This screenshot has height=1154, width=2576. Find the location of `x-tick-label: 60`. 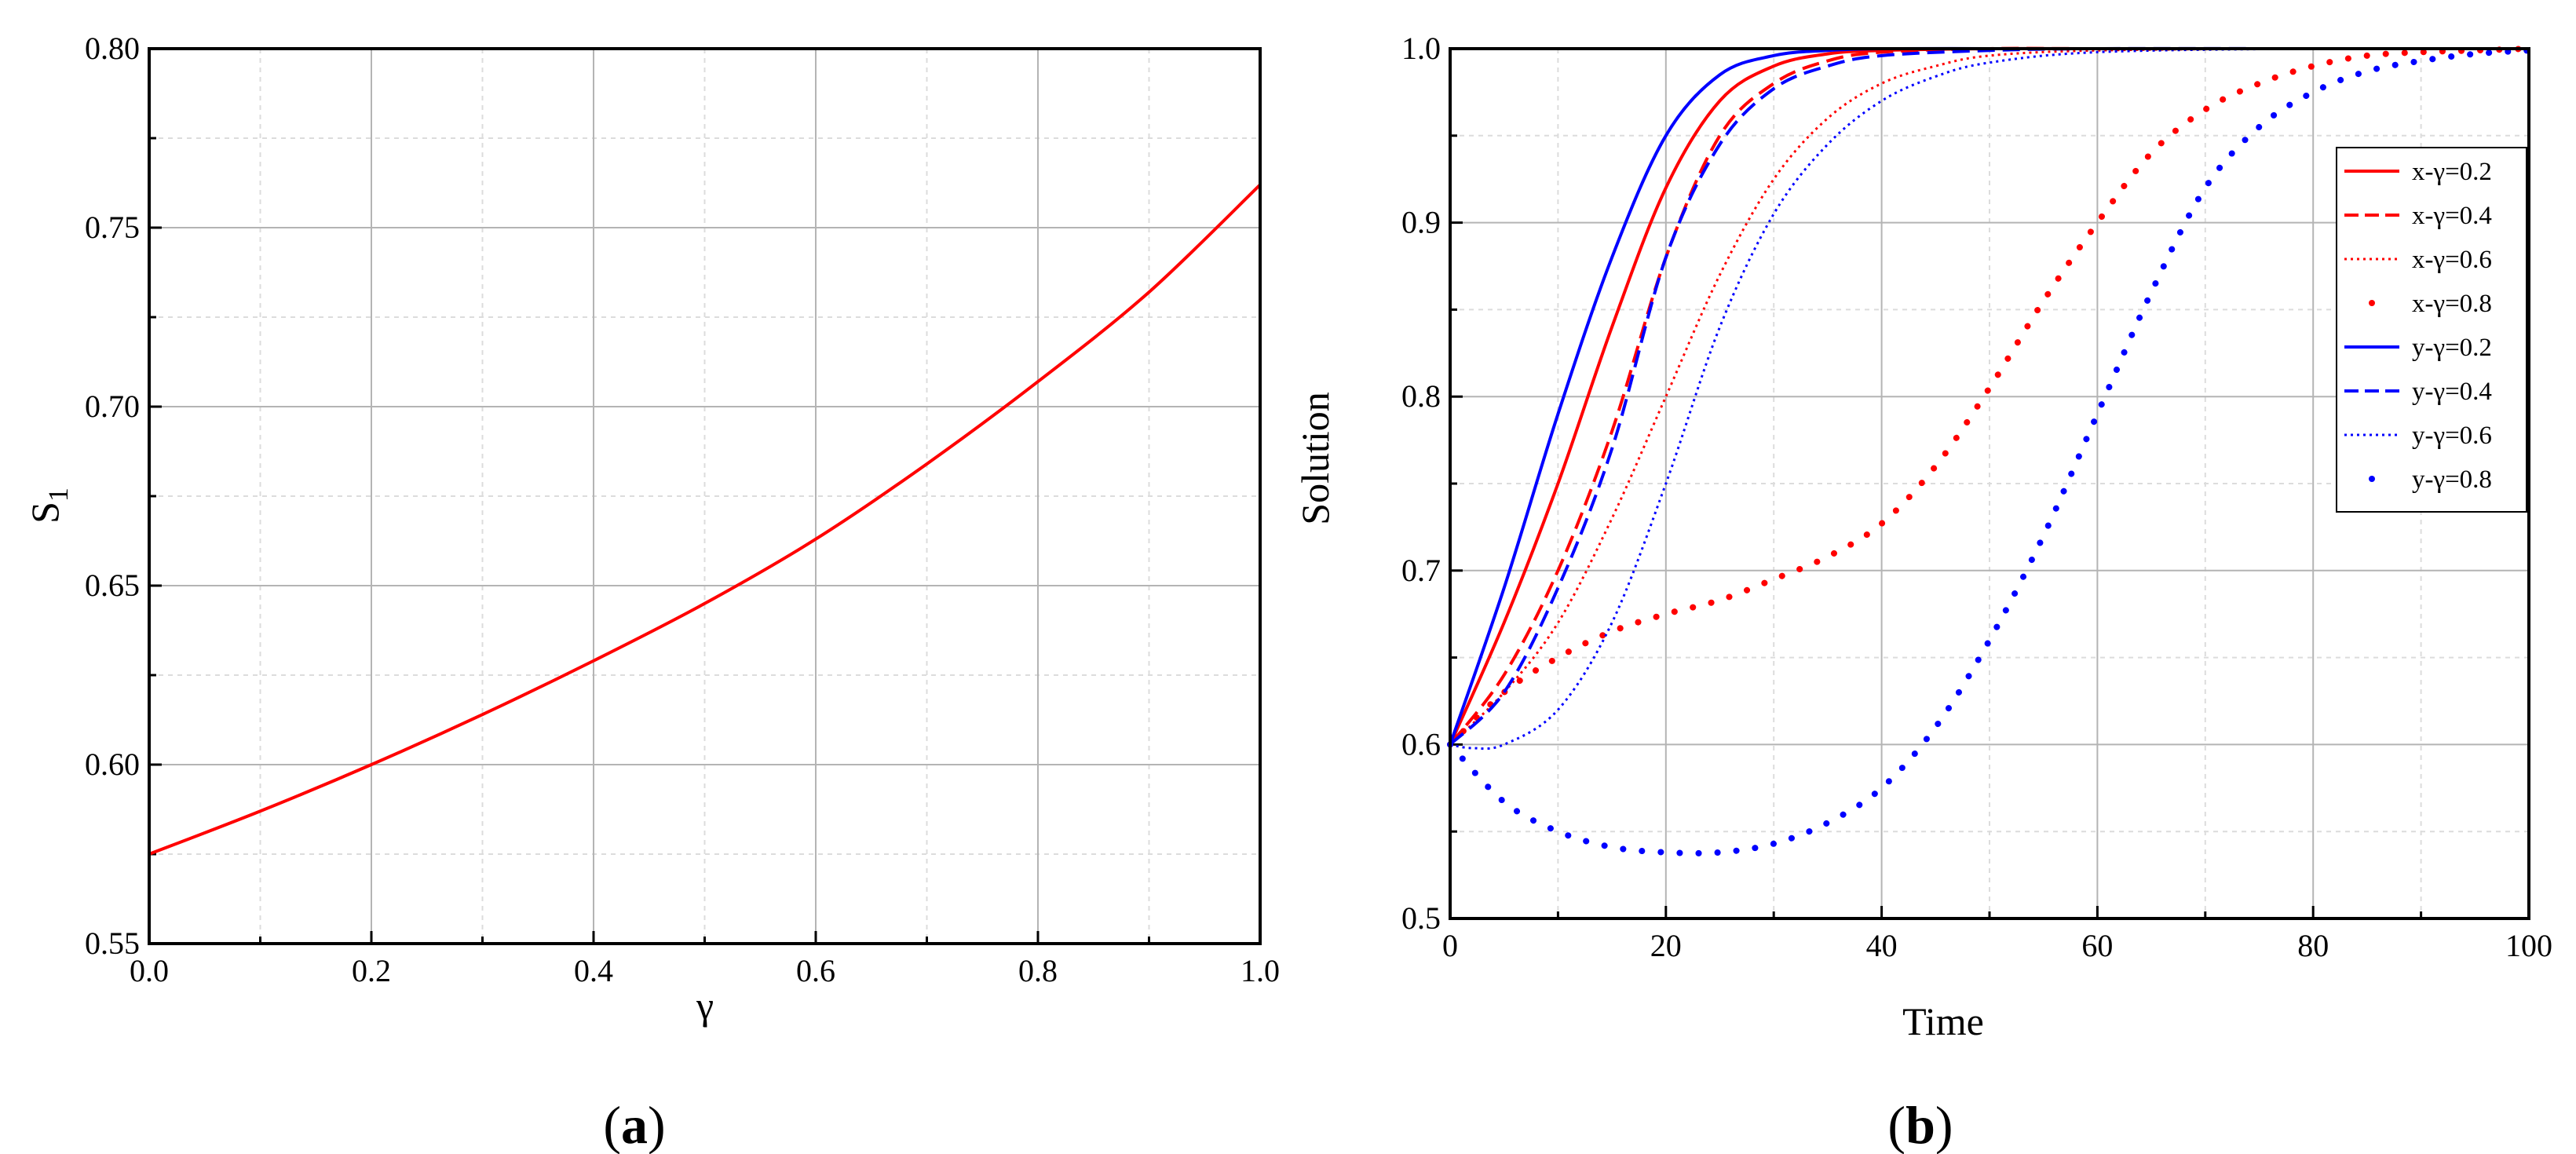

x-tick-label: 60 is located at coordinates (2097, 945).